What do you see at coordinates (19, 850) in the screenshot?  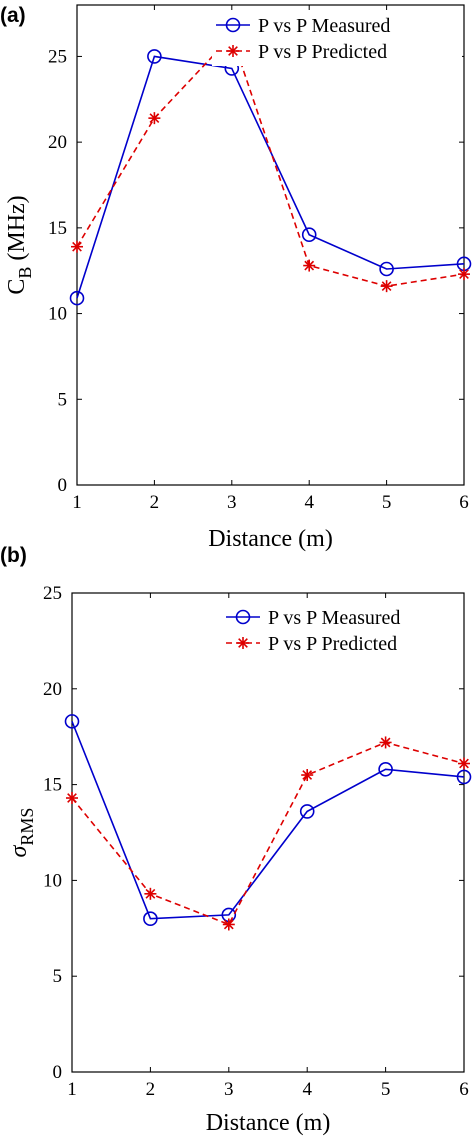 I see `y-axis-label-main: σ` at bounding box center [19, 850].